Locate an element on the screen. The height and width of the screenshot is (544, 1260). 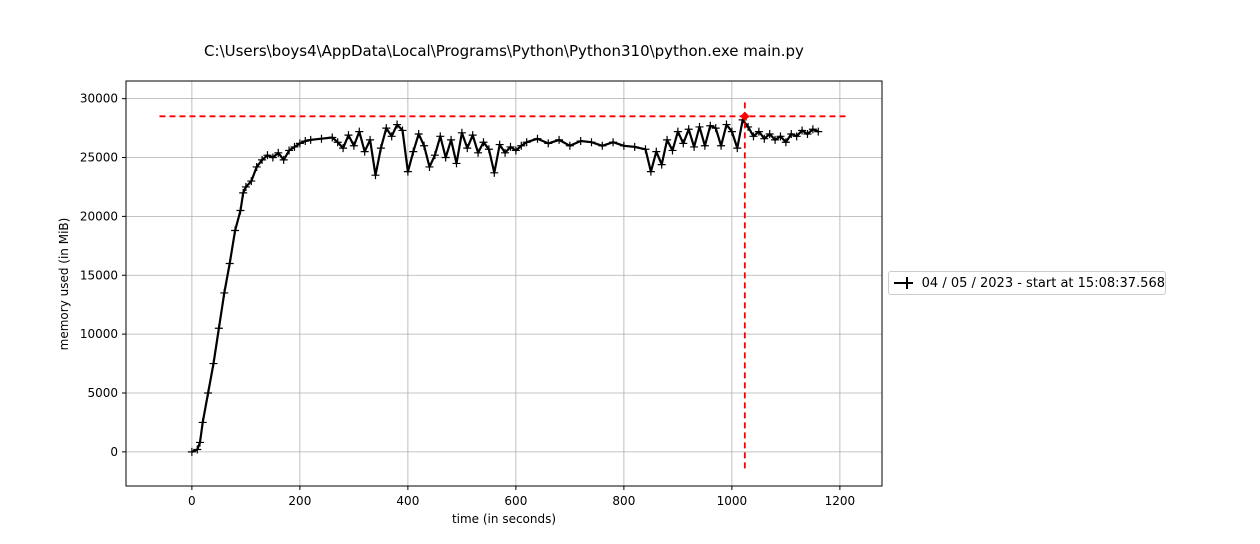
x-tick-label: 1000 is located at coordinates (732, 501).